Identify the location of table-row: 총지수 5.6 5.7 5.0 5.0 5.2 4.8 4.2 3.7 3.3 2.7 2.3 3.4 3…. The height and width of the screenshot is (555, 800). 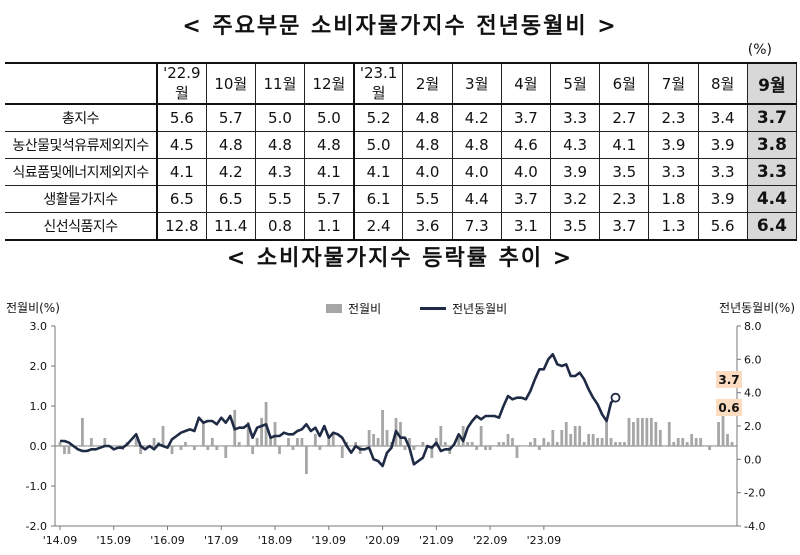
(401, 117).